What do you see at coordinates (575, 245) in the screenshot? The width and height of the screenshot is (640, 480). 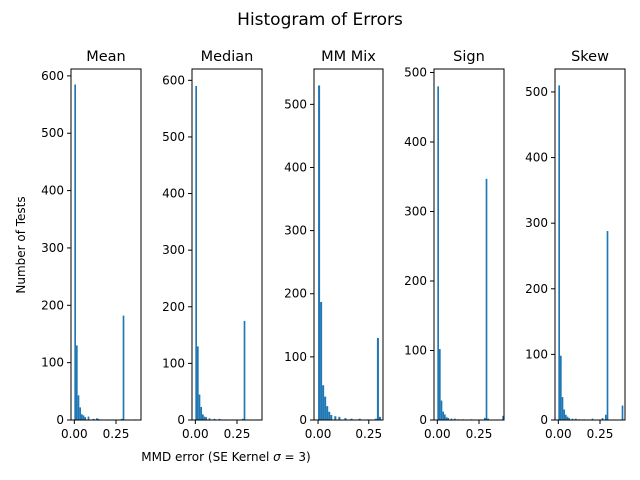 I see `panel-5: Skew 0 100 200 300 400 500 0.00 0.25` at bounding box center [575, 245].